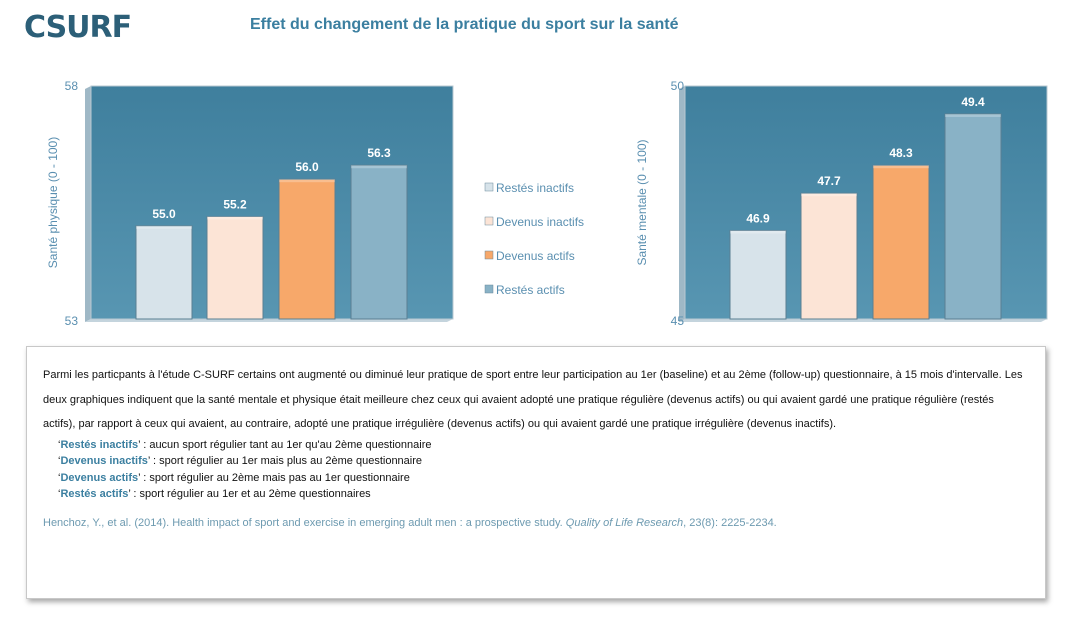 This screenshot has height=625, width=1071. Describe the element at coordinates (829, 181) in the screenshot. I see `bar-data-label: 47.7` at that location.